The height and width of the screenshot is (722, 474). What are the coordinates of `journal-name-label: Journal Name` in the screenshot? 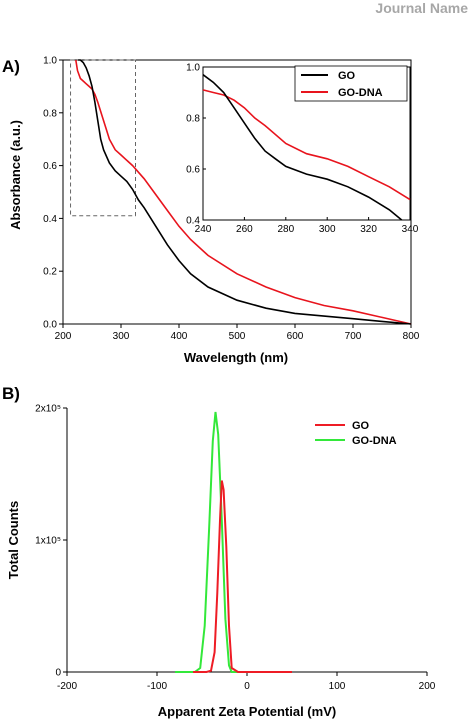 It's located at (421, 8).